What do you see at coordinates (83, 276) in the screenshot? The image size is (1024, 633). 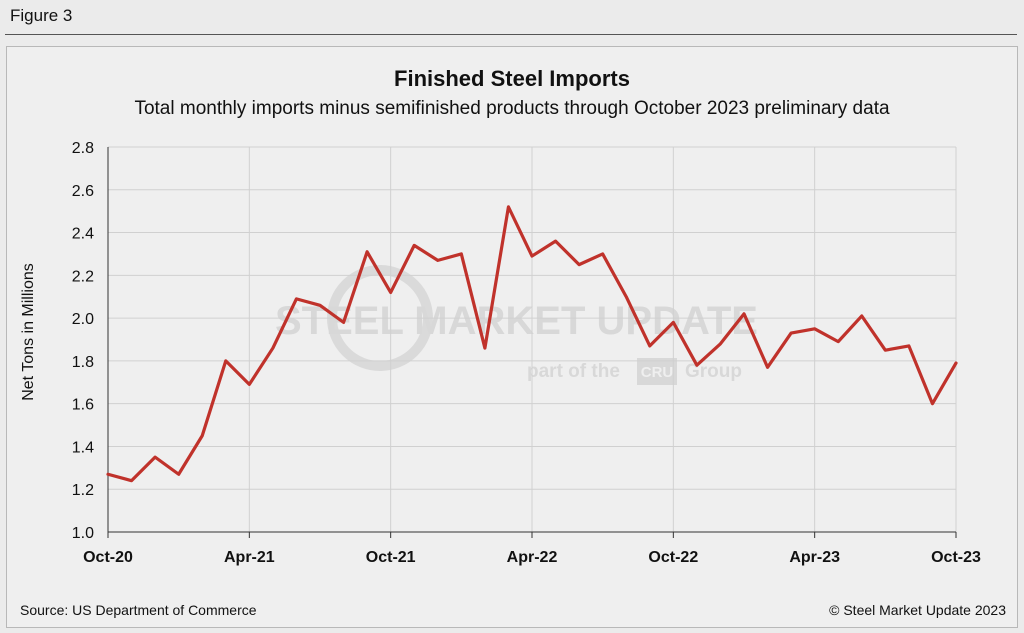 I see `y-tick-label: 2.2` at bounding box center [83, 276].